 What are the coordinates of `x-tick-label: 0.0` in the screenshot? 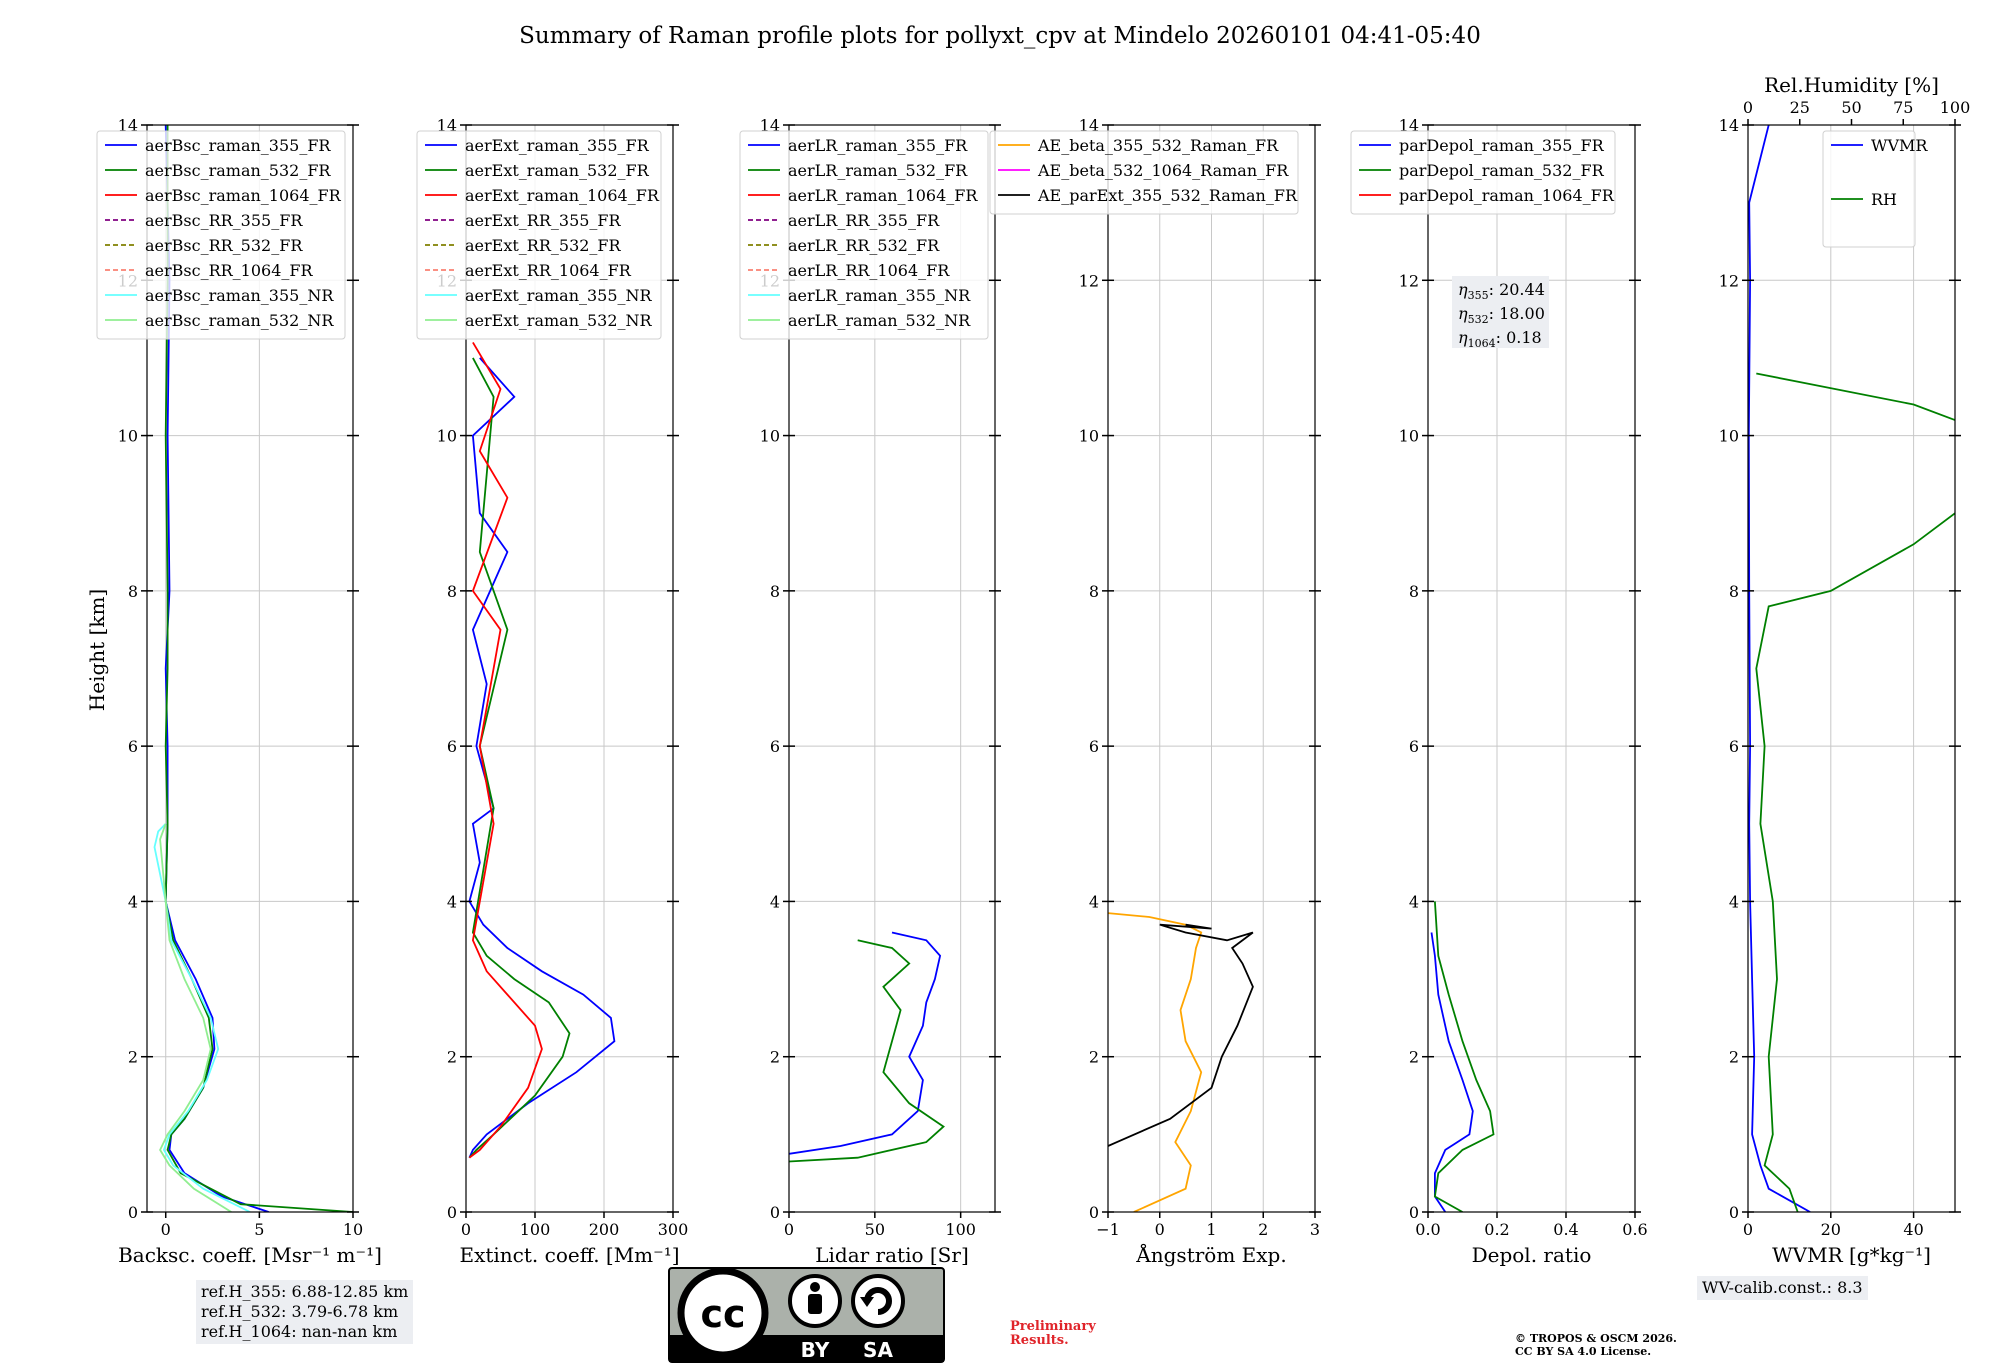 It's located at (1427, 1229).